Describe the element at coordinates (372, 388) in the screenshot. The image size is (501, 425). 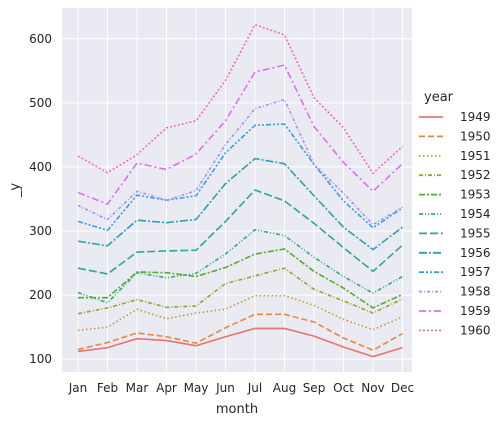
I see `x-tick-label: Nov` at that location.